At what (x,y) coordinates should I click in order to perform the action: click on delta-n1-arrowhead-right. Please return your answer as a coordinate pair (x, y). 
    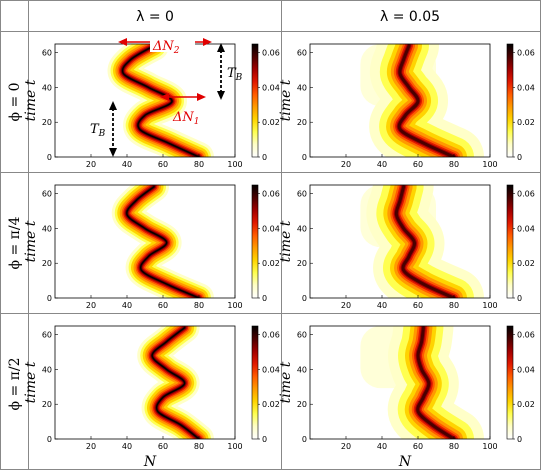
    Looking at the image, I should click on (201, 97).